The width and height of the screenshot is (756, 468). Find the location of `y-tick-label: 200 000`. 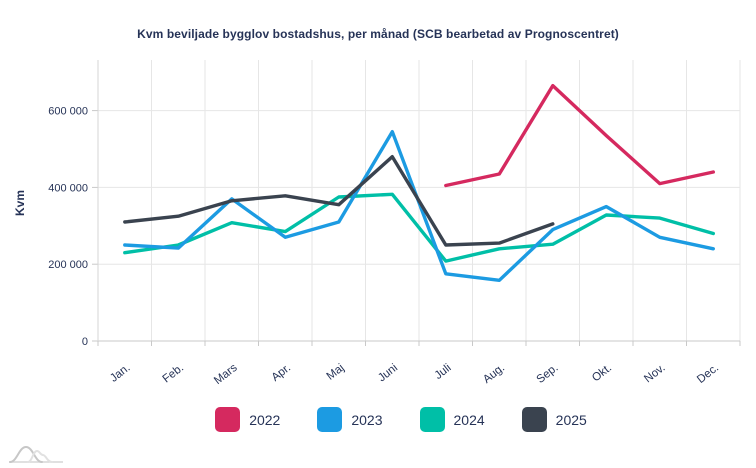

y-tick-label: 200 000 is located at coordinates (68, 265).